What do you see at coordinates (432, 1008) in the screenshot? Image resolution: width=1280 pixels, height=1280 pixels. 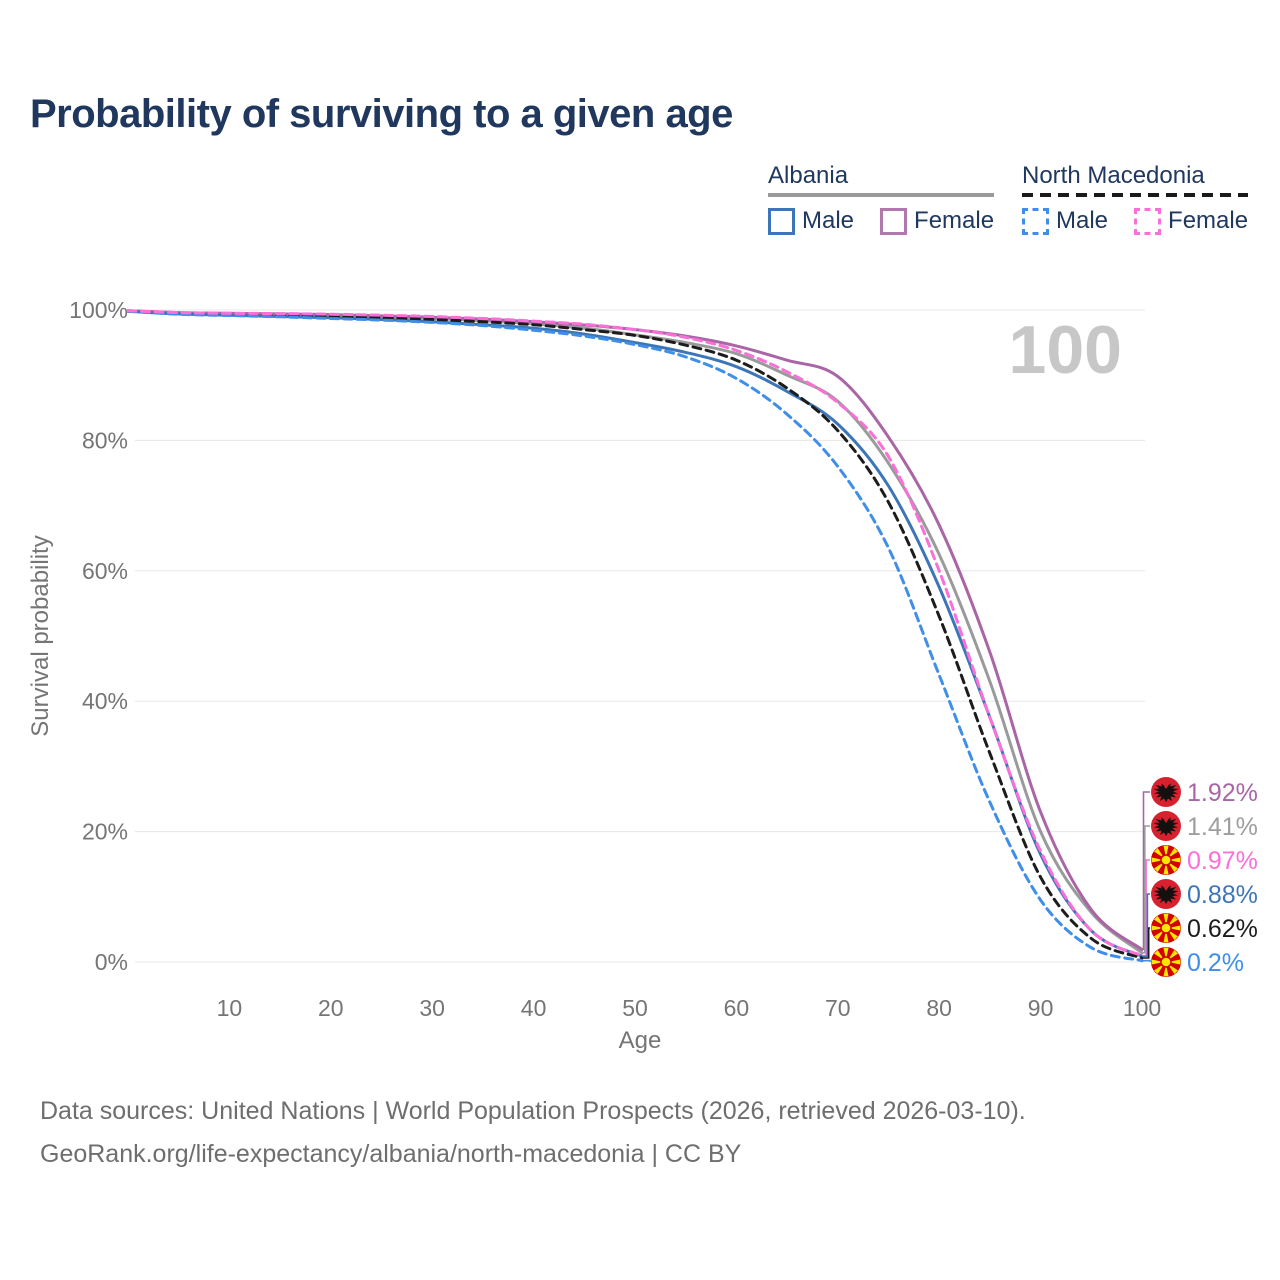 I see `x-tick-label: 30` at bounding box center [432, 1008].